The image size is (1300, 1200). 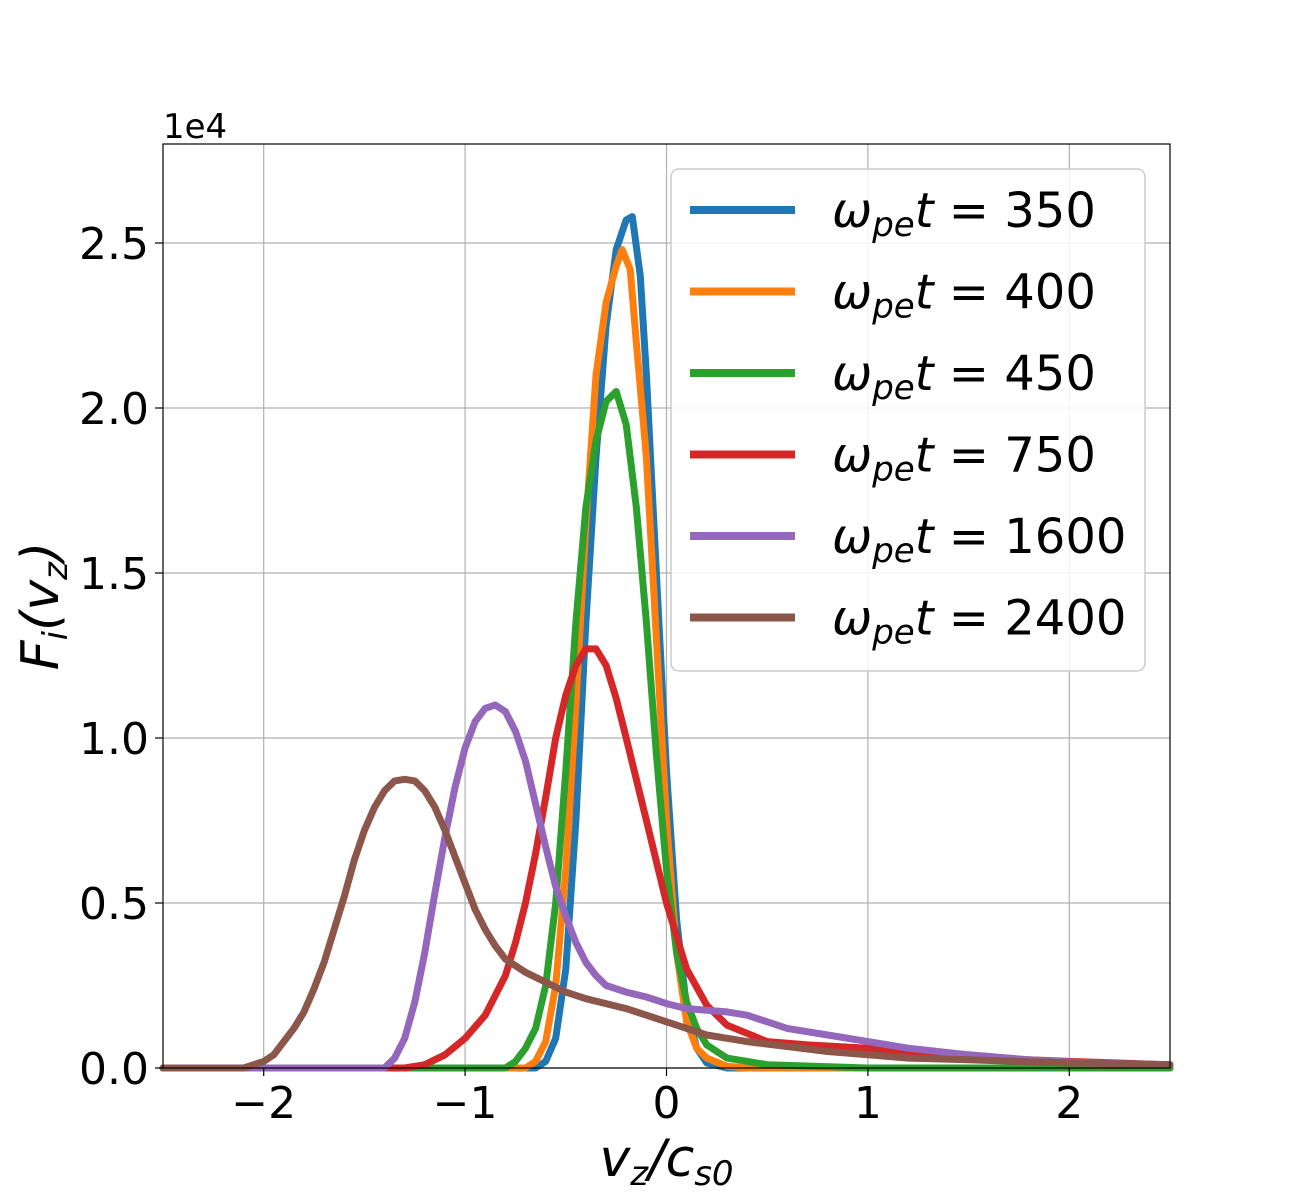 What do you see at coordinates (964, 296) in the screenshot?
I see `legend-entry: ωpet = 400` at bounding box center [964, 296].